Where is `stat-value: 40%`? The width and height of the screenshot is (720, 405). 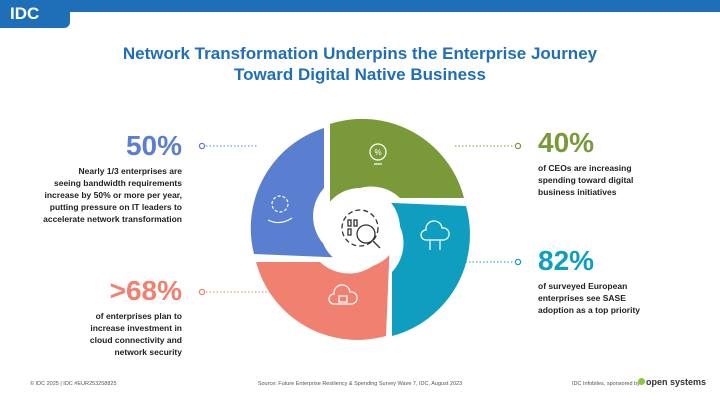 stat-value: 40% is located at coordinates (566, 142).